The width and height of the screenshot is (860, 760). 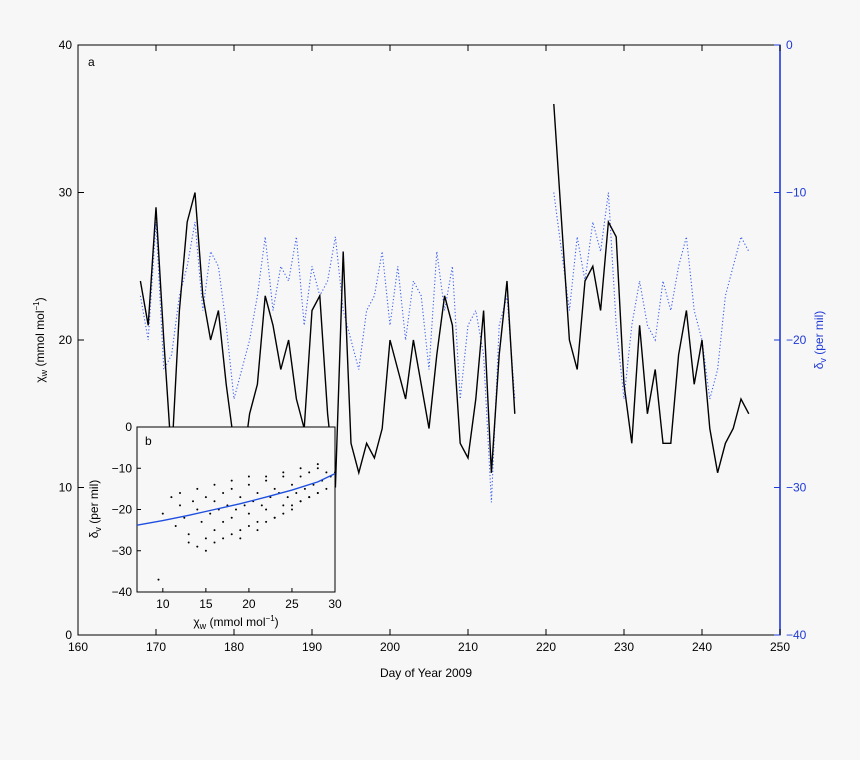 I want to click on inset-fit-curve, so click(x=236, y=499).